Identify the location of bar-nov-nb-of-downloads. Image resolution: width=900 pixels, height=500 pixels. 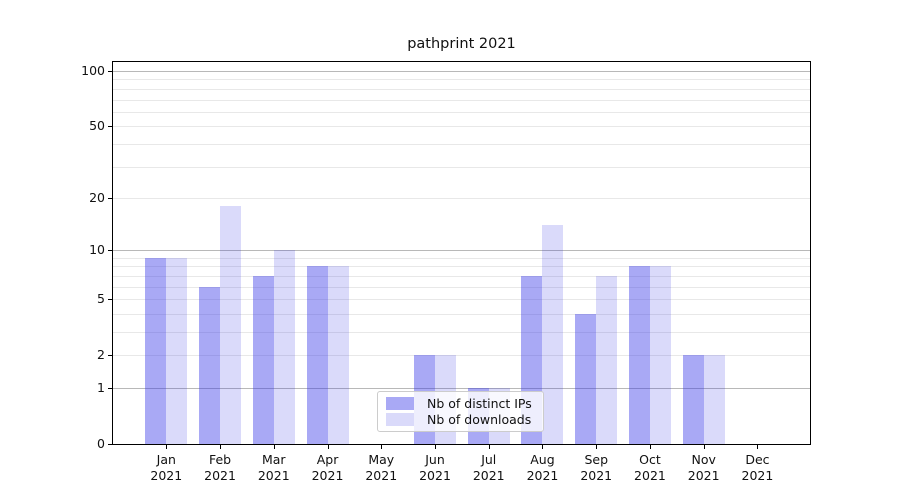
(714, 399).